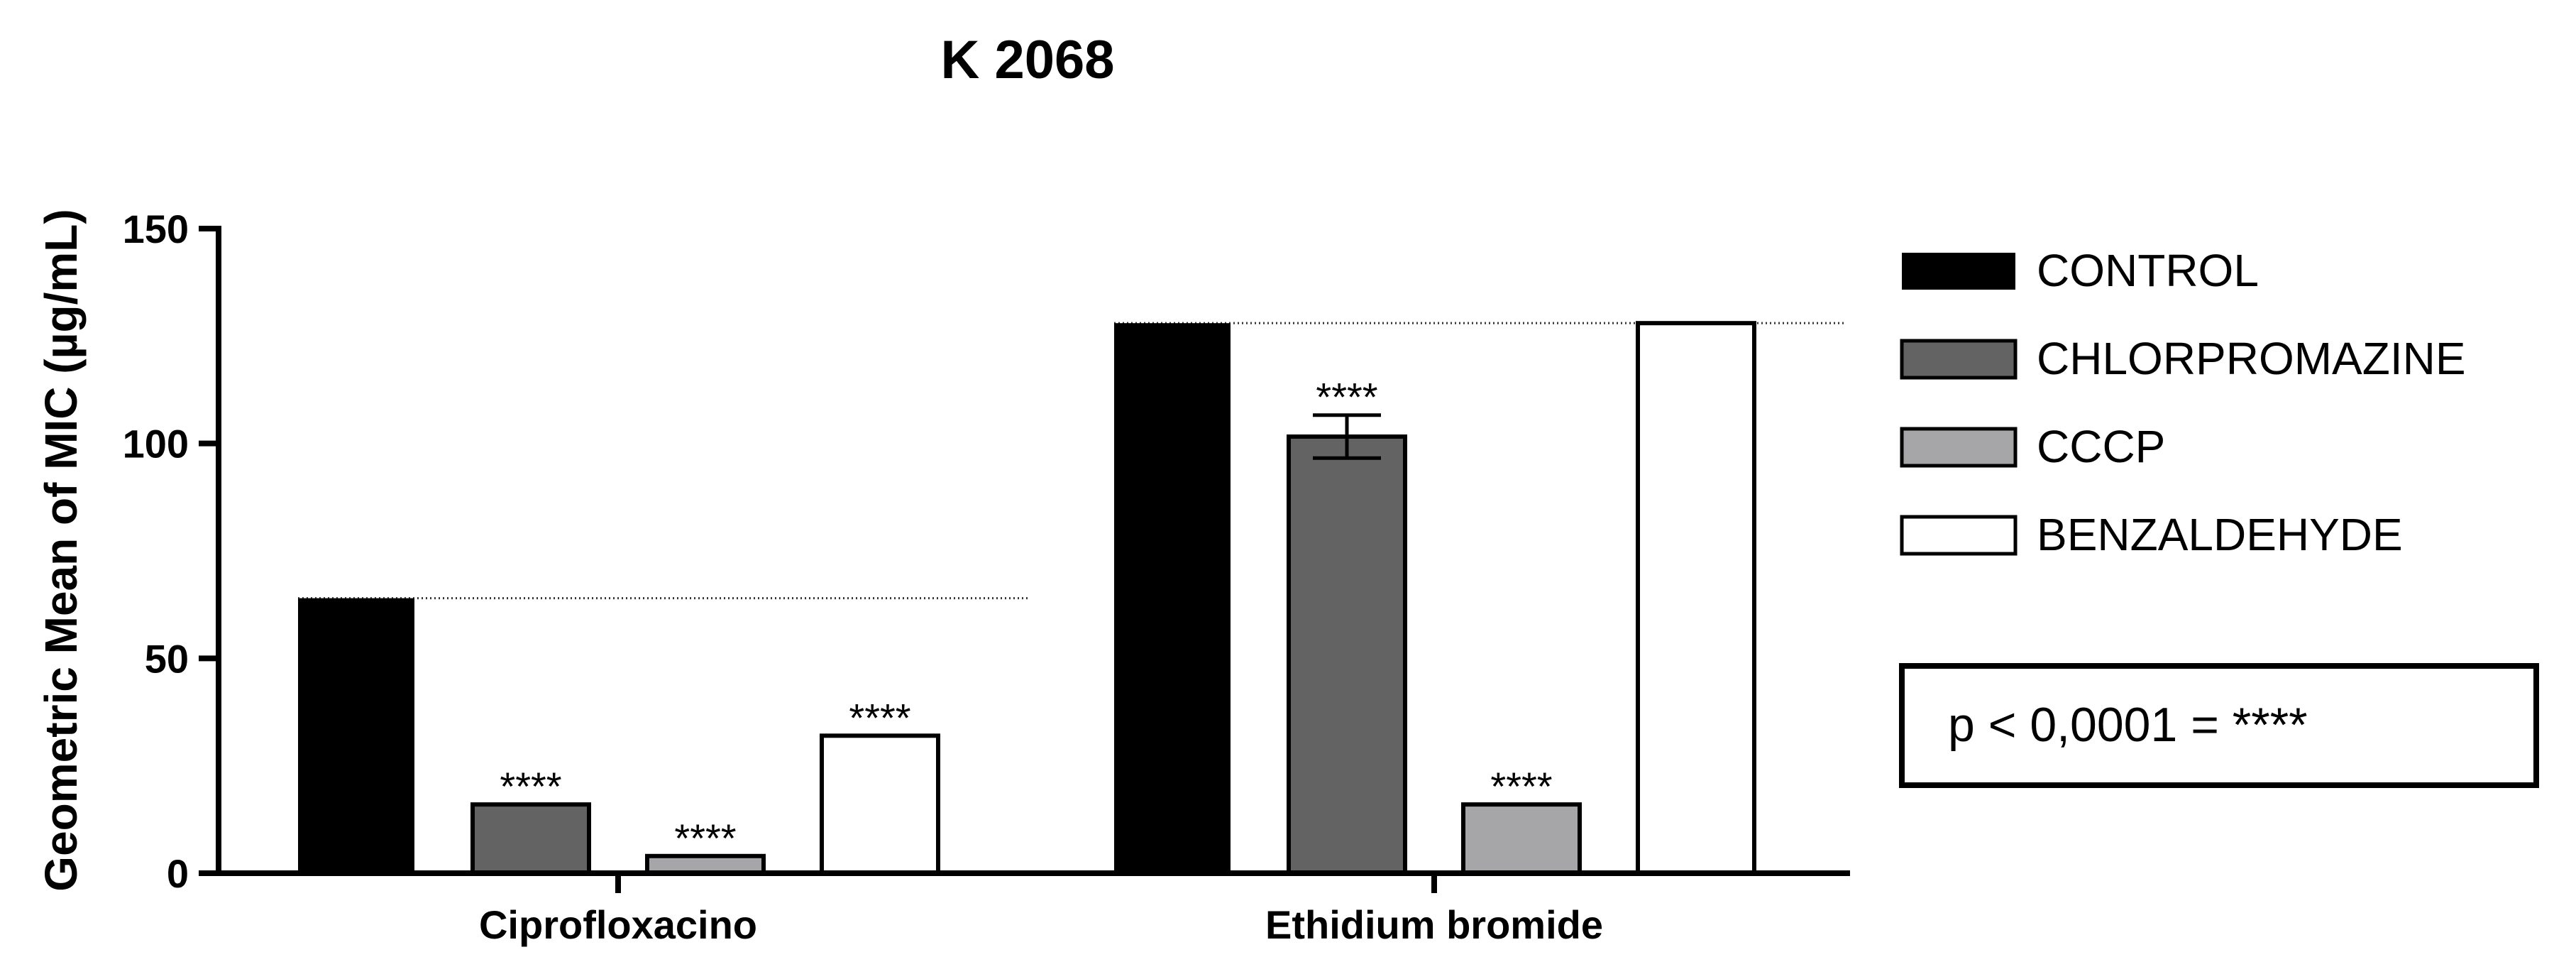  What do you see at coordinates (618, 924) in the screenshot?
I see `x-category-label: Ciprofloxacino` at bounding box center [618, 924].